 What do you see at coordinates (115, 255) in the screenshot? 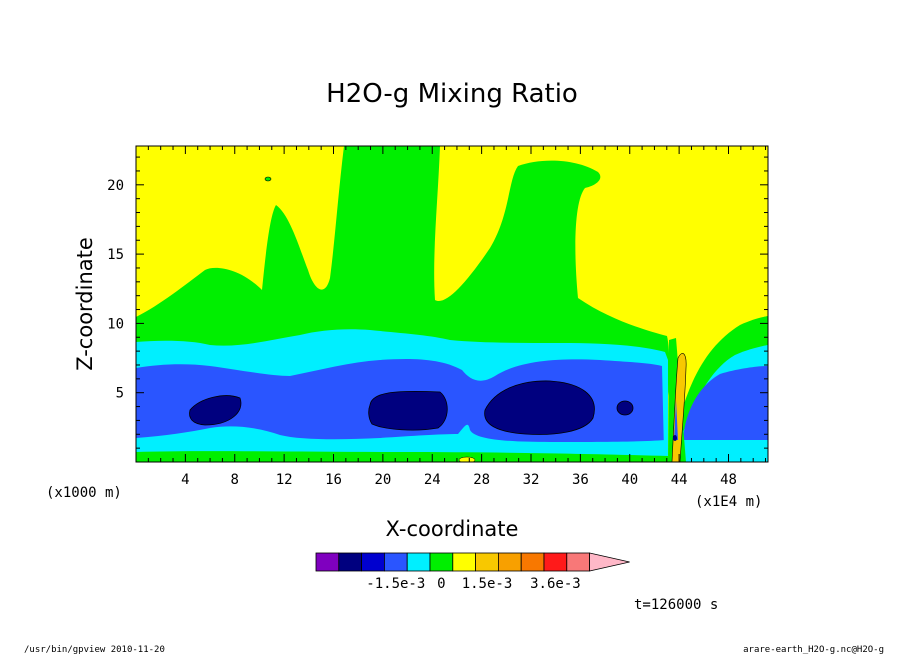
I see `y-tick-label: 15` at bounding box center [115, 255].